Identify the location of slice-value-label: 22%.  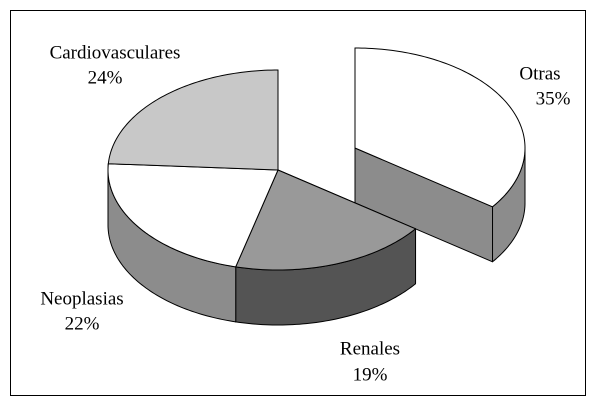
(82, 323).